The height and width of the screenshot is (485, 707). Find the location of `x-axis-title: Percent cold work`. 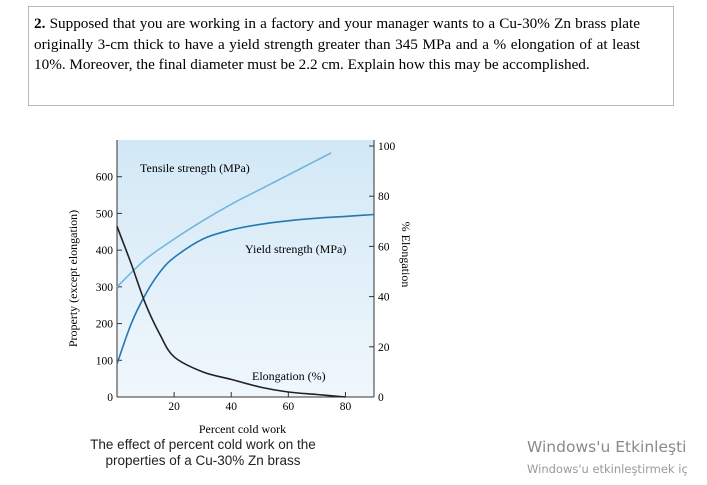

x-axis-title: Percent cold work is located at coordinates (242, 429).